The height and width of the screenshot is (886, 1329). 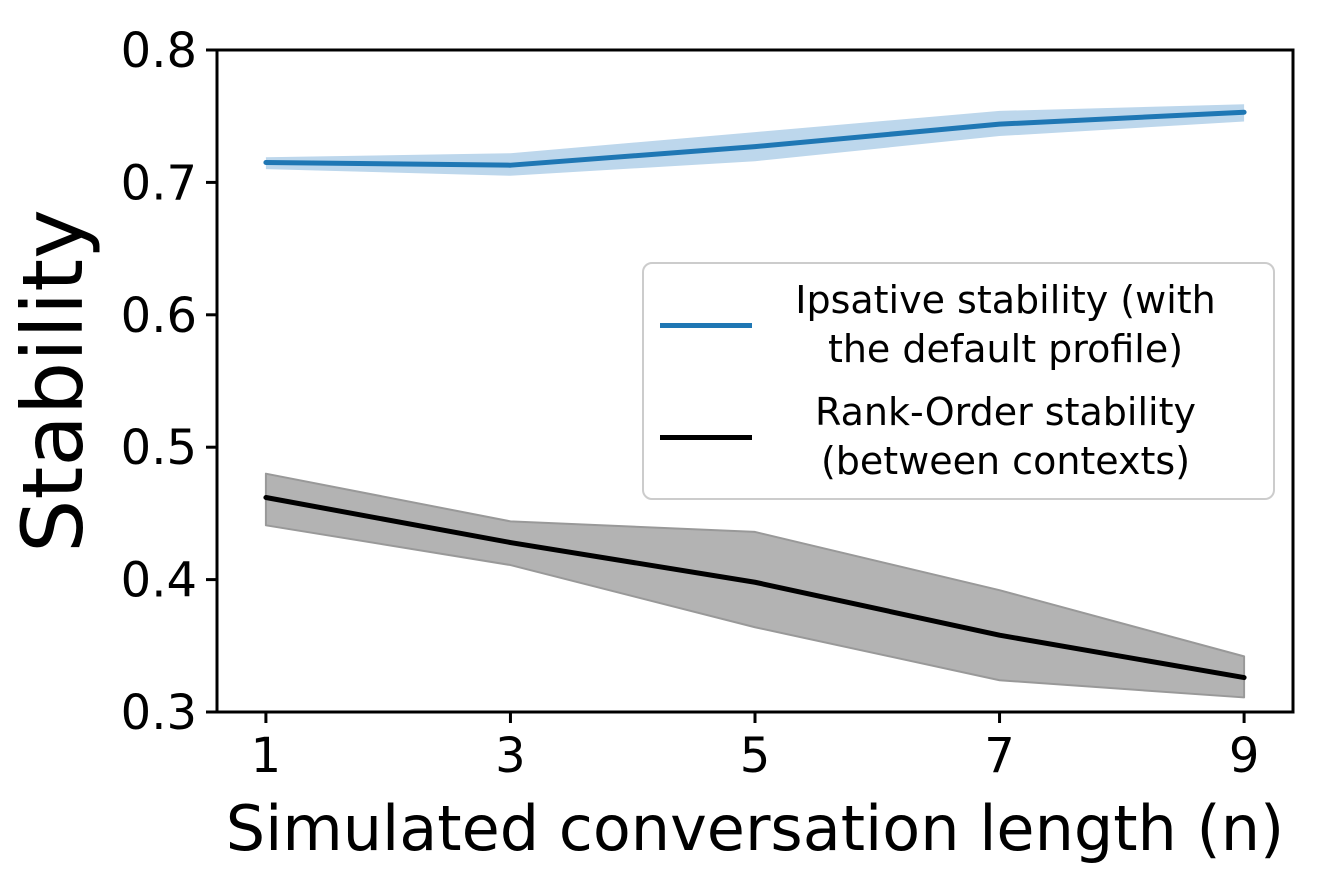 I want to click on y-tick-label: 0.3, so click(x=159, y=713).